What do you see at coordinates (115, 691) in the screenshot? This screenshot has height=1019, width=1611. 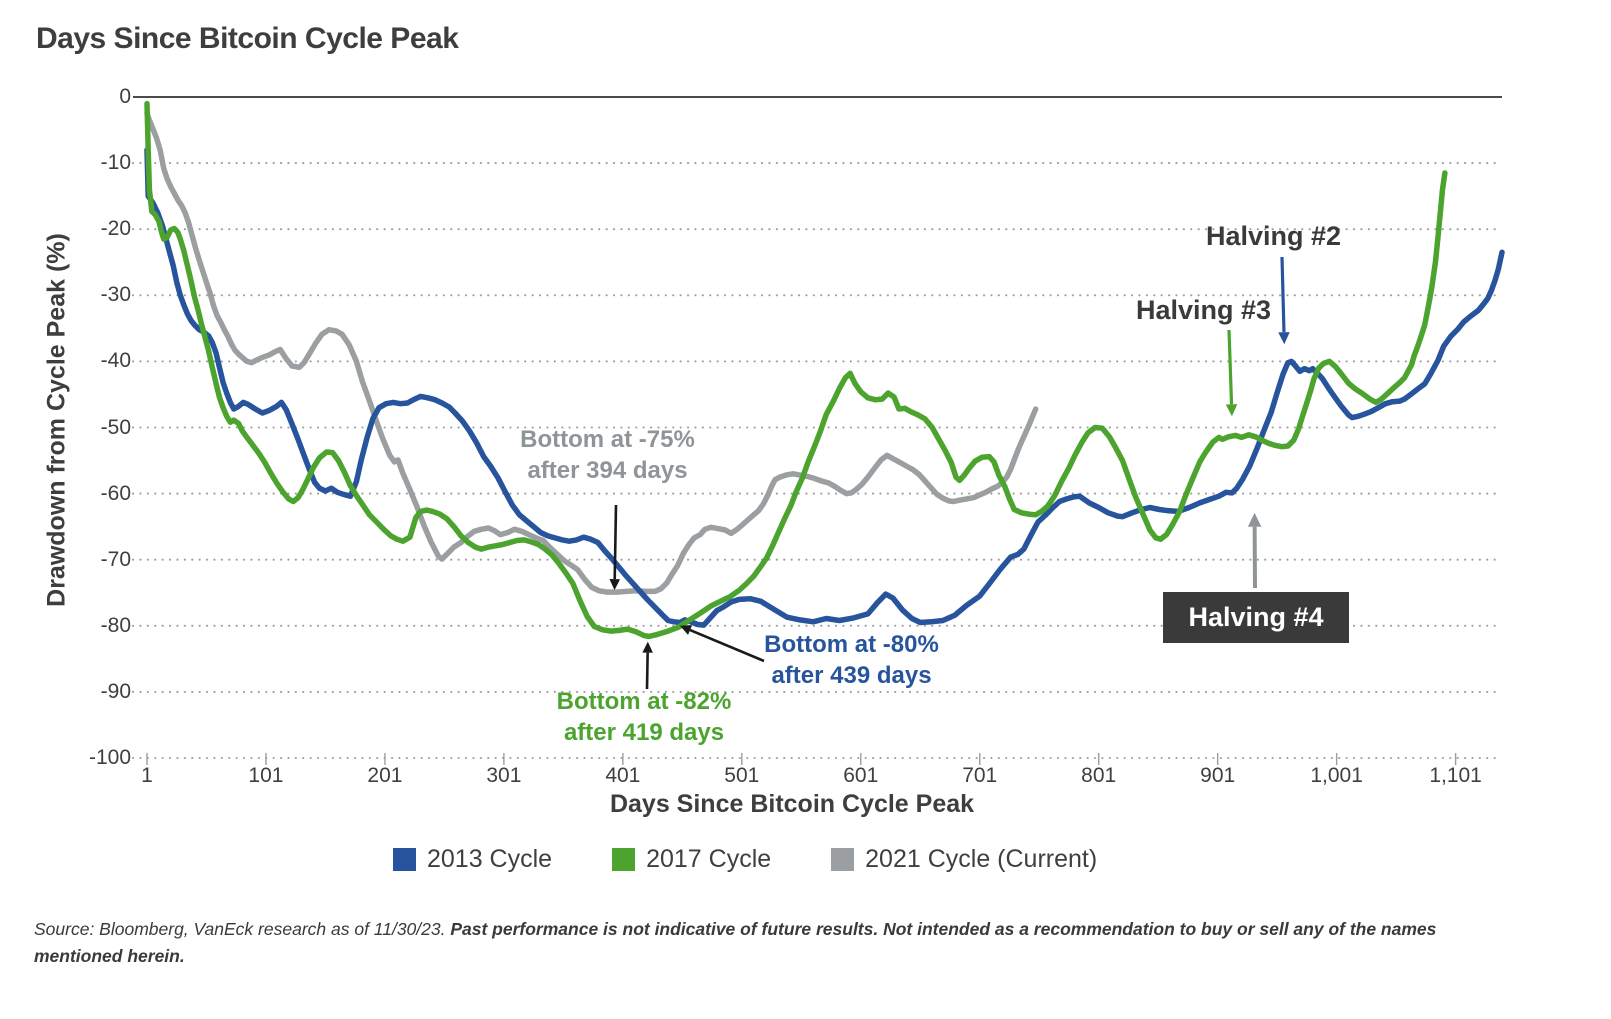 I see `y-tick-label: -90` at bounding box center [115, 691].